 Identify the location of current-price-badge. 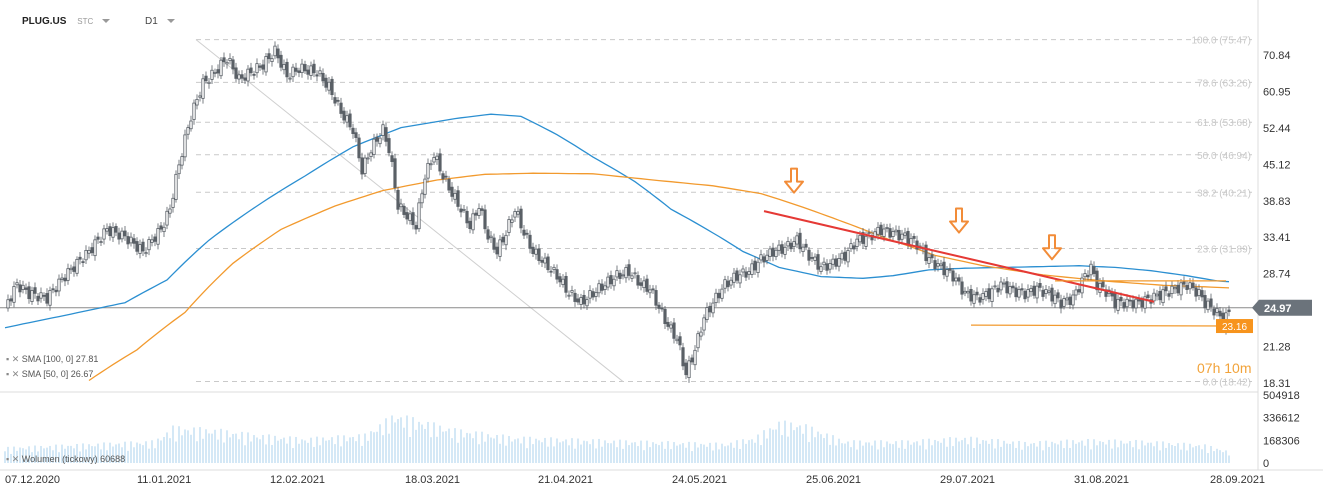
(1282, 307).